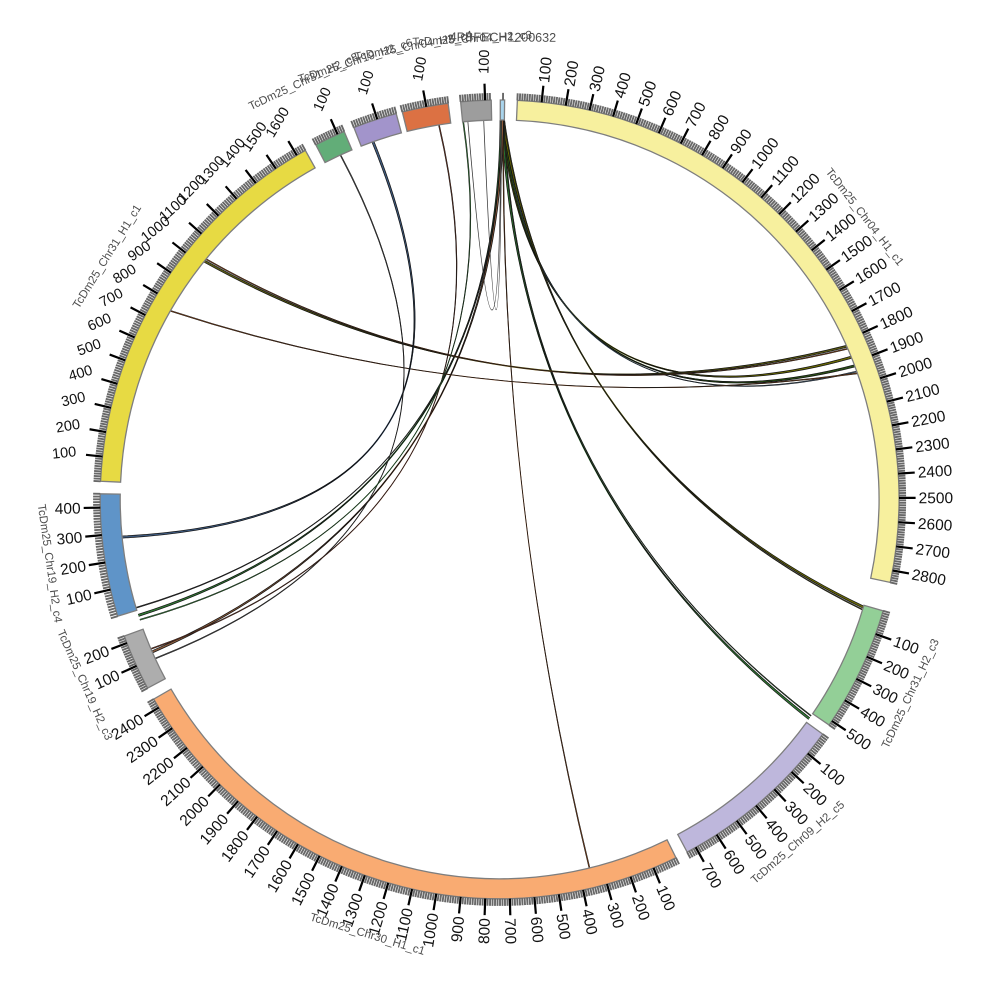 Image resolution: width=1000 pixels, height=1005 pixels. I want to click on svg-text: 600, so click(536, 930).